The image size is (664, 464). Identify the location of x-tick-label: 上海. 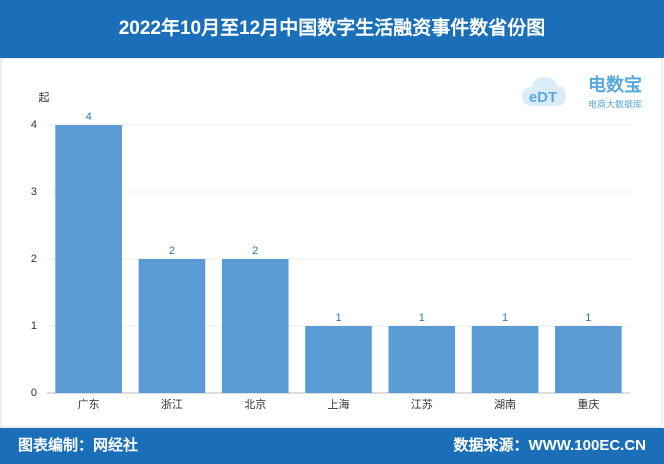
(339, 404).